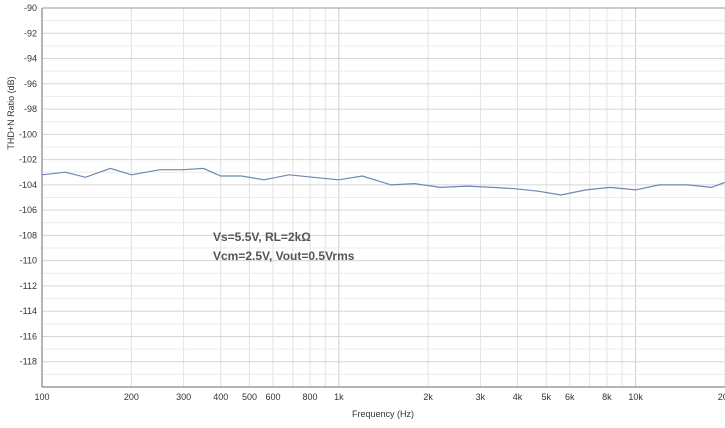  I want to click on series-layer, so click(383, 181).